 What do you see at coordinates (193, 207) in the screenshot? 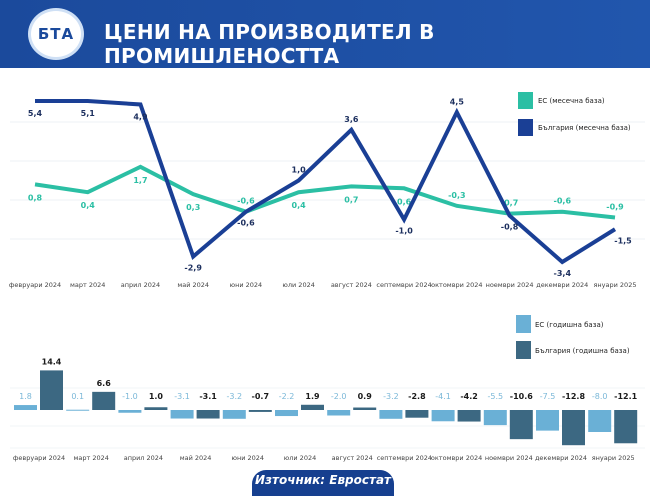
I see `data-label: 0,3` at bounding box center [193, 207].